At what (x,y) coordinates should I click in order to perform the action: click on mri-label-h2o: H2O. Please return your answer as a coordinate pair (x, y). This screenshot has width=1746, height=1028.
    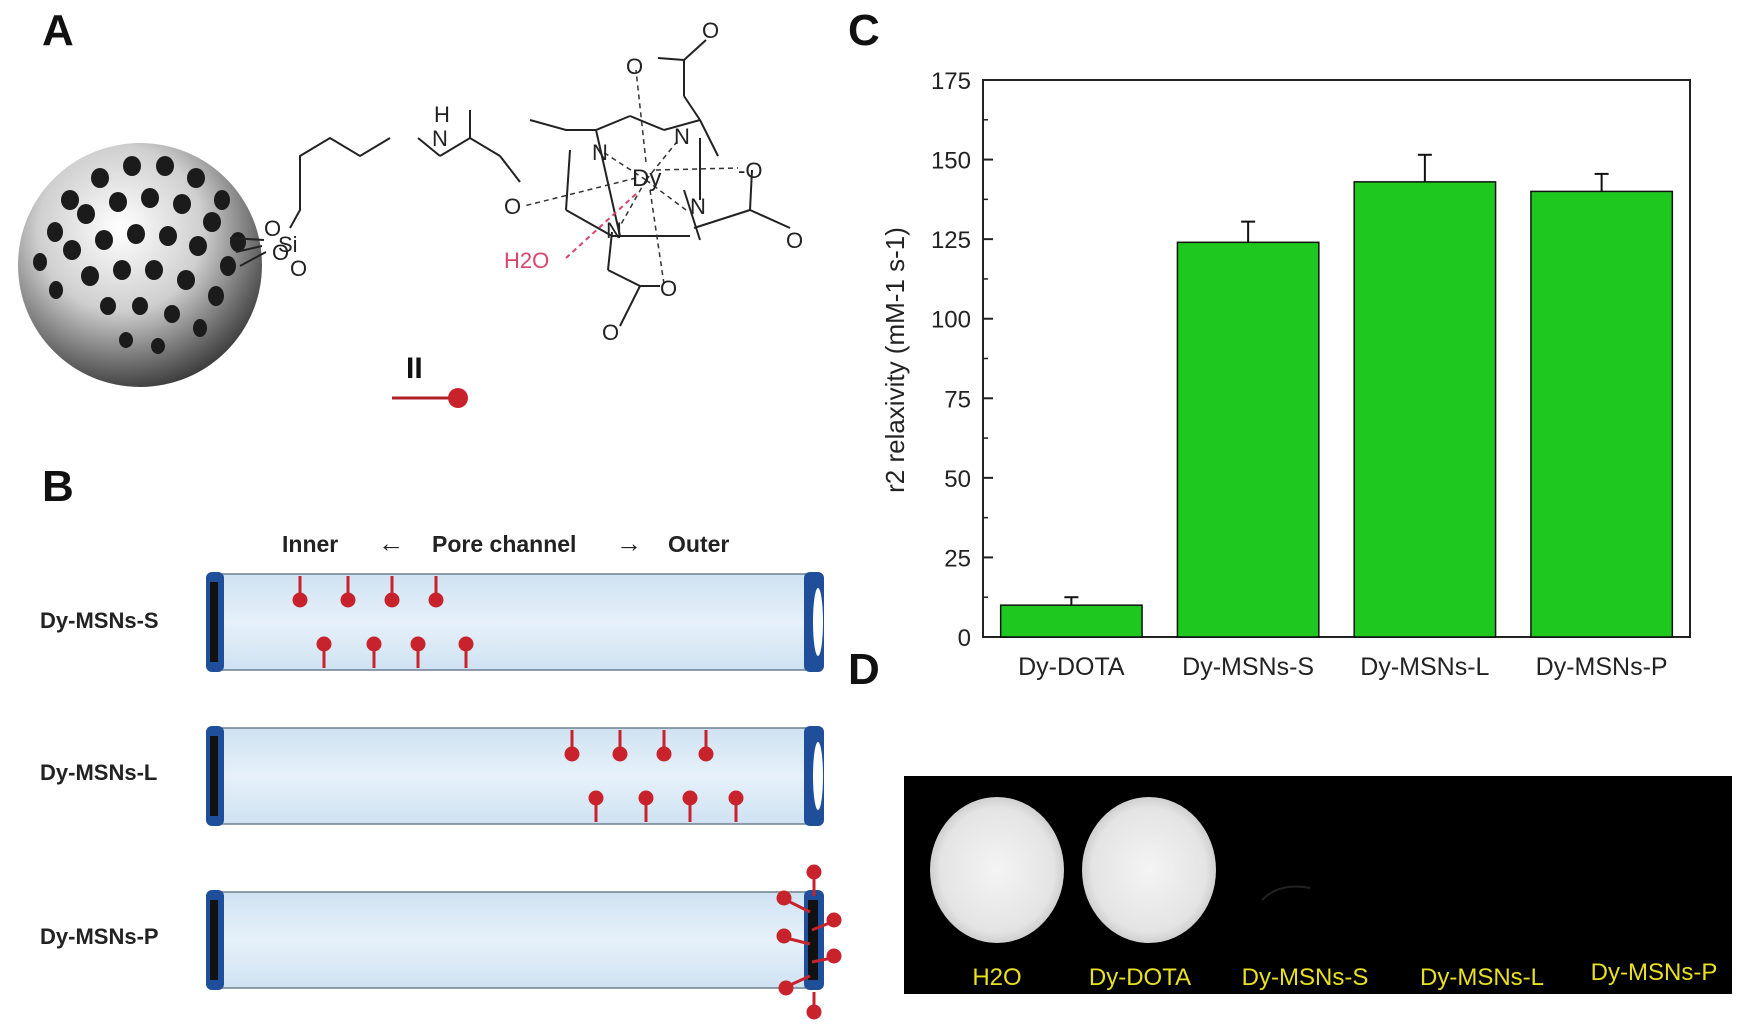
    Looking at the image, I should click on (996, 977).